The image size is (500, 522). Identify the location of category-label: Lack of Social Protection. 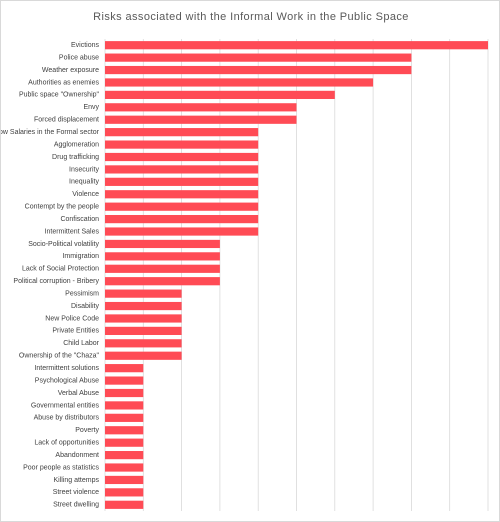
(60, 269).